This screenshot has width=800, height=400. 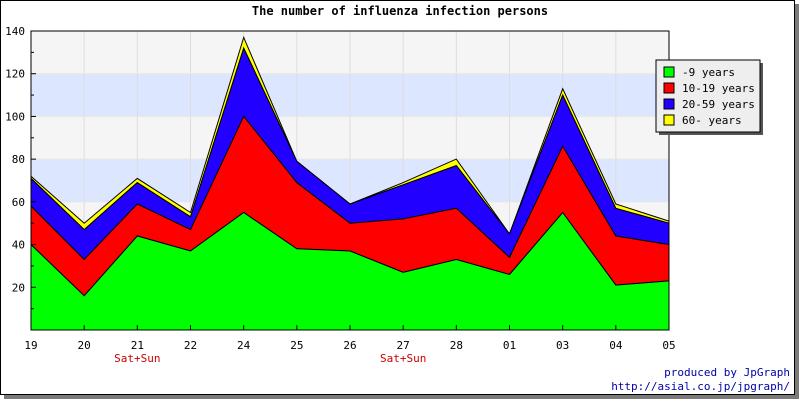 I want to click on x-tick-label: 19, so click(x=30, y=345).